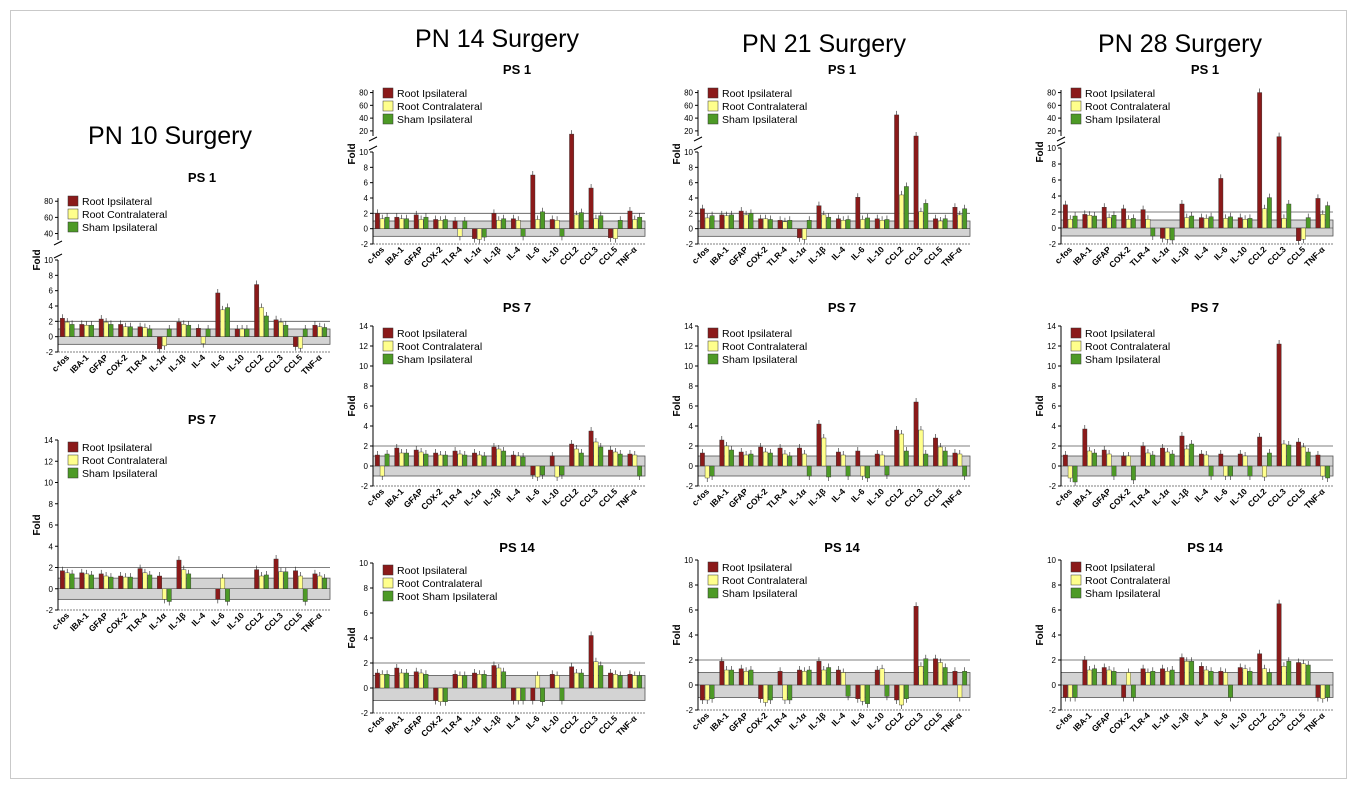 The width and height of the screenshot is (1359, 791). What do you see at coordinates (1238, 720) in the screenshot?
I see `x-tick-label: IL-10` at bounding box center [1238, 720].